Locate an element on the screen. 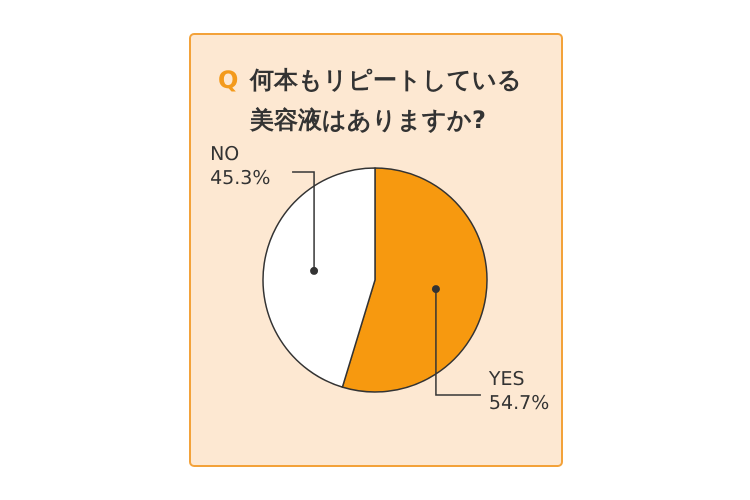 This screenshot has height=500, width=750. slice-label: YES is located at coordinates (506, 379).